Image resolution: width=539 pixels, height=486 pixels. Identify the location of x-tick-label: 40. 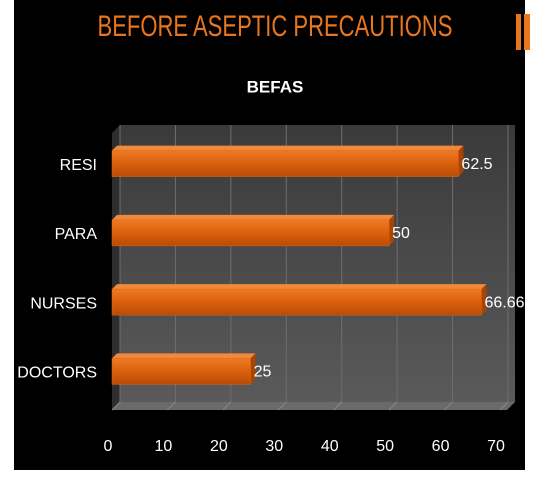
(330, 446).